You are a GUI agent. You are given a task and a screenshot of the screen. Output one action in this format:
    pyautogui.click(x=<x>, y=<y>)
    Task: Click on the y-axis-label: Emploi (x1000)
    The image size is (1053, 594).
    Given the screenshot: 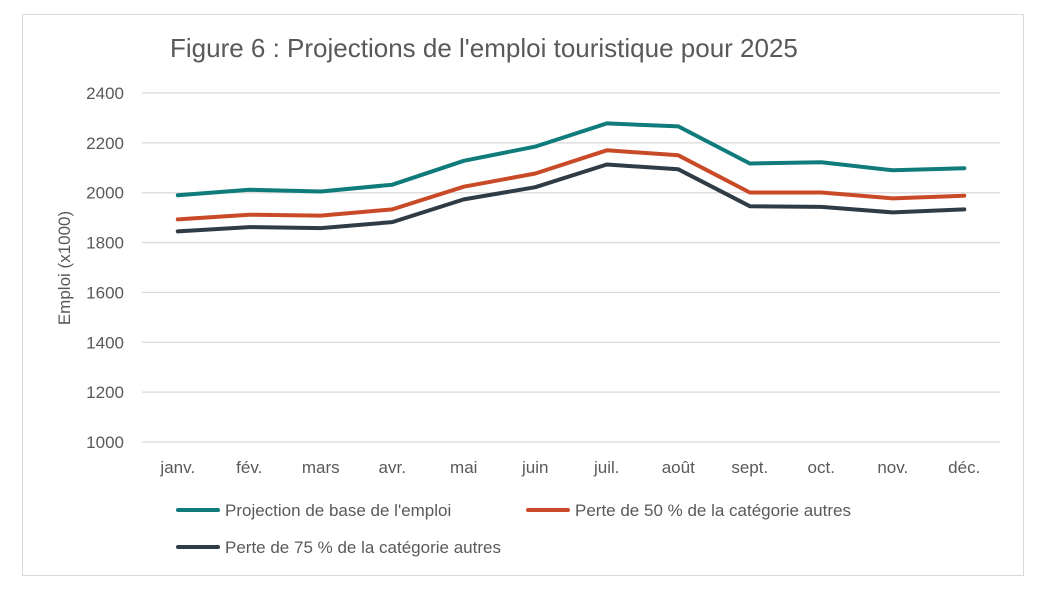 What is the action you would take?
    pyautogui.click(x=64, y=268)
    